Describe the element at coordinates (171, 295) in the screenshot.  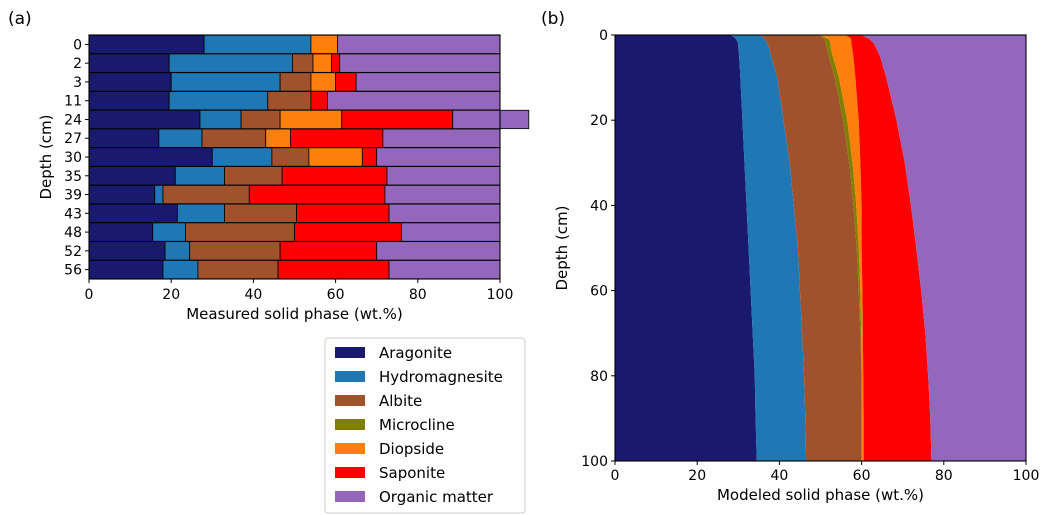
I see `x-tick-label-20: 20` at that location.